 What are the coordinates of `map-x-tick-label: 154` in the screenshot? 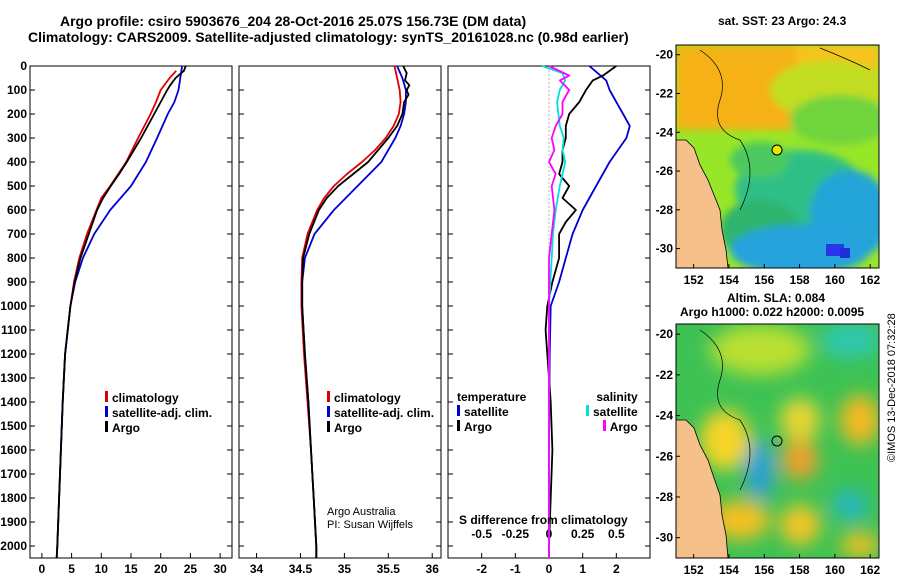 It's located at (729, 570).